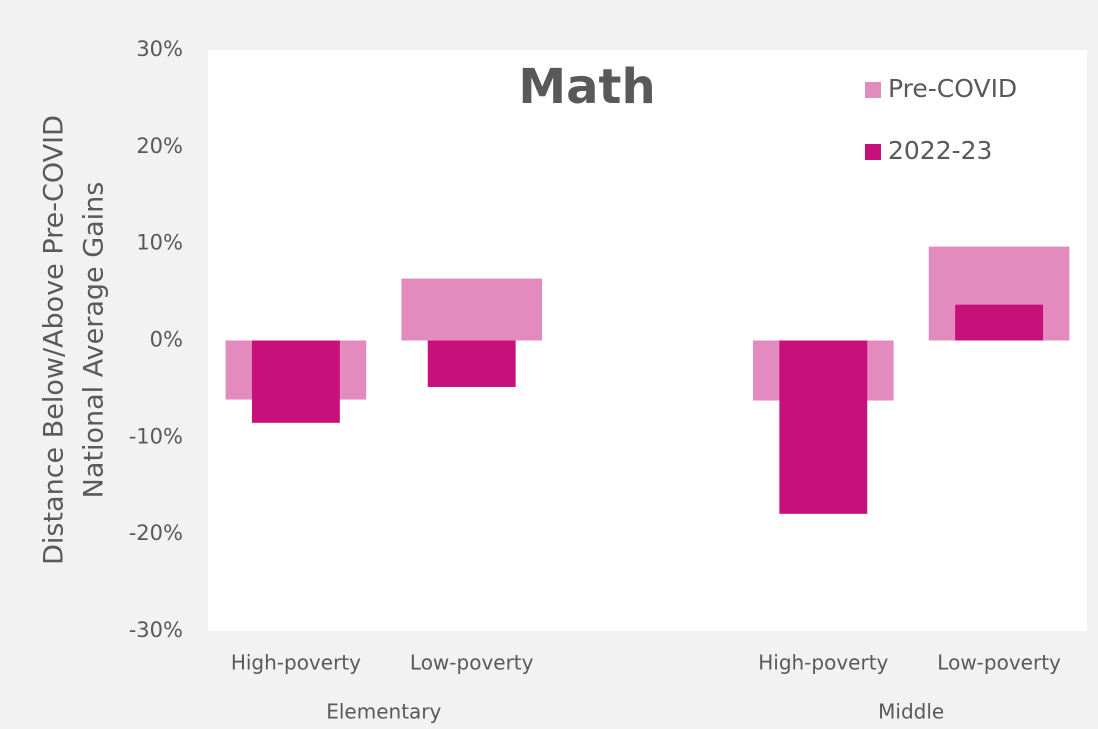  I want to click on y-tick-label: 0%, so click(166, 340).